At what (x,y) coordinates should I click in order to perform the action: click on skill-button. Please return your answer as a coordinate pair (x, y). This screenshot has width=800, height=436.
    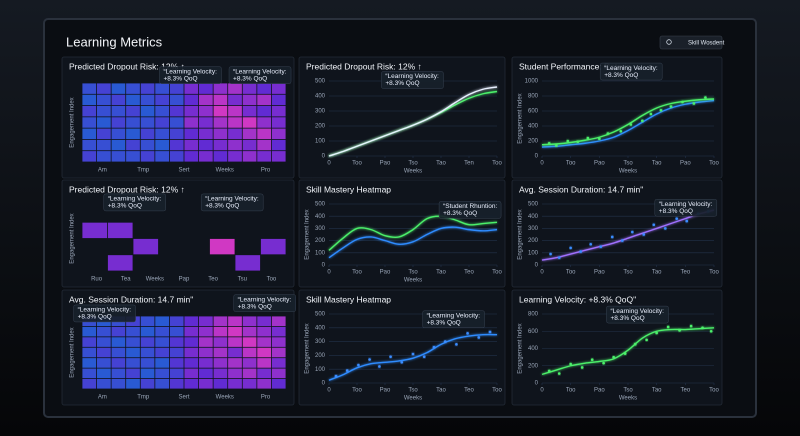
    Looking at the image, I should click on (691, 42).